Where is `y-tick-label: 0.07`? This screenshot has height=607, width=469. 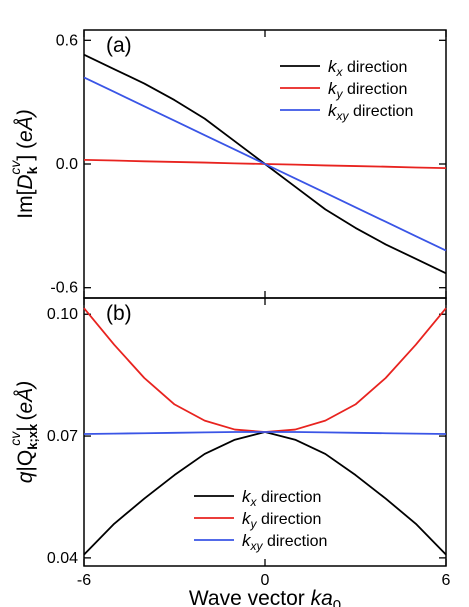
y-tick-label: 0.07 is located at coordinates (62, 436).